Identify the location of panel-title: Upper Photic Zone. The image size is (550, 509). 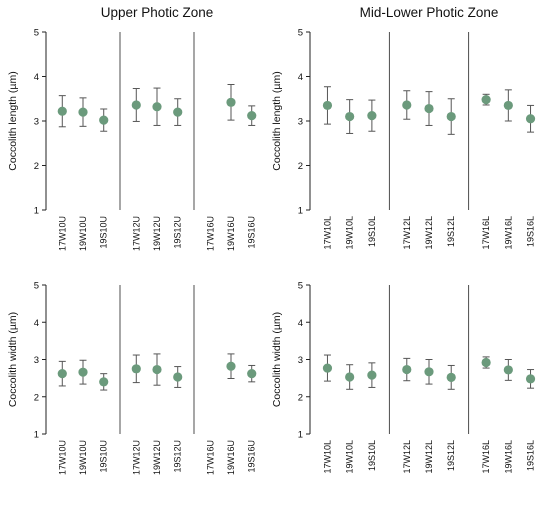
(157, 12).